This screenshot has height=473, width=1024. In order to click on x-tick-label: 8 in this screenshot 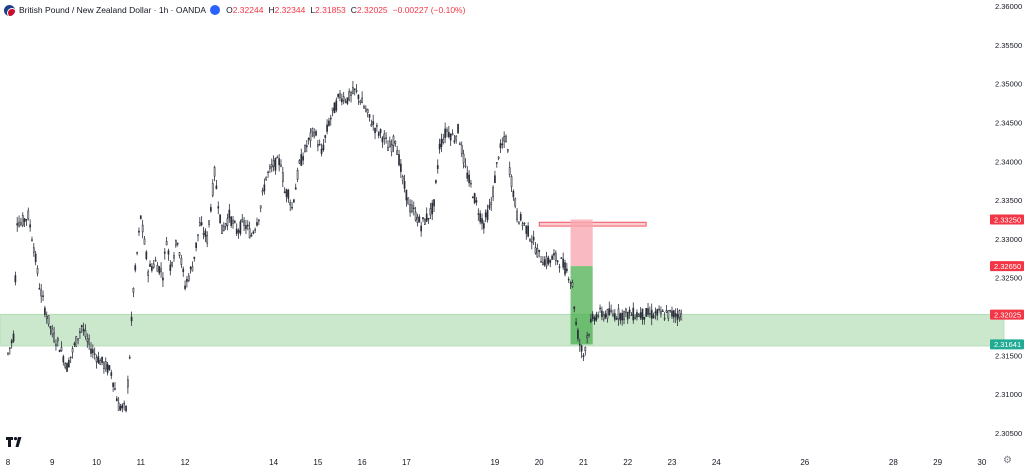, I will do `click(8, 462)`.